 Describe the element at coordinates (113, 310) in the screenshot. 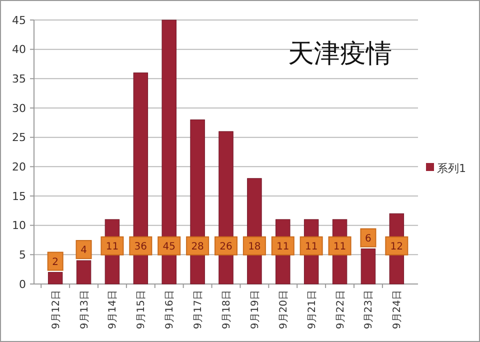

I see `x-tick-label: 9月14日` at that location.